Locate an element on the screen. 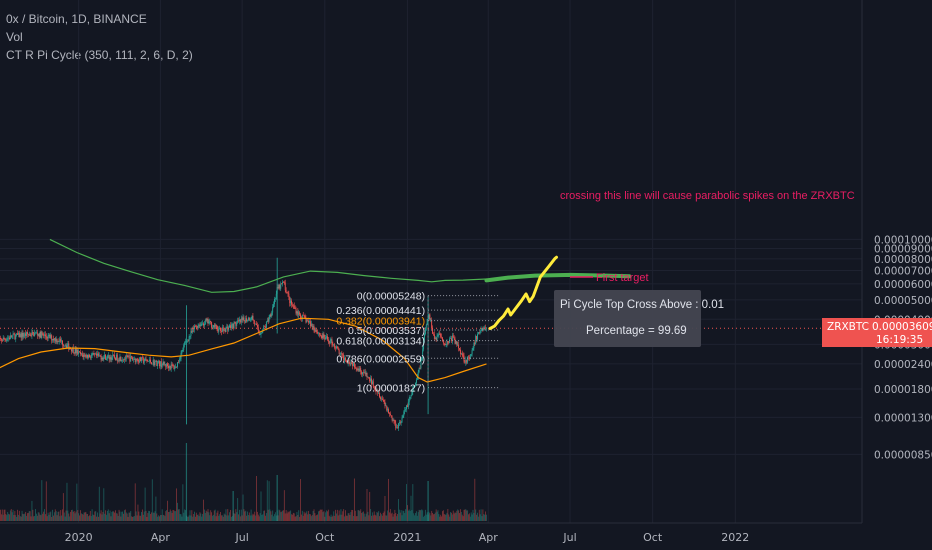 Image resolution: width=932 pixels, height=550 pixels. pi-cycle-350-ma-line is located at coordinates (268, 265).